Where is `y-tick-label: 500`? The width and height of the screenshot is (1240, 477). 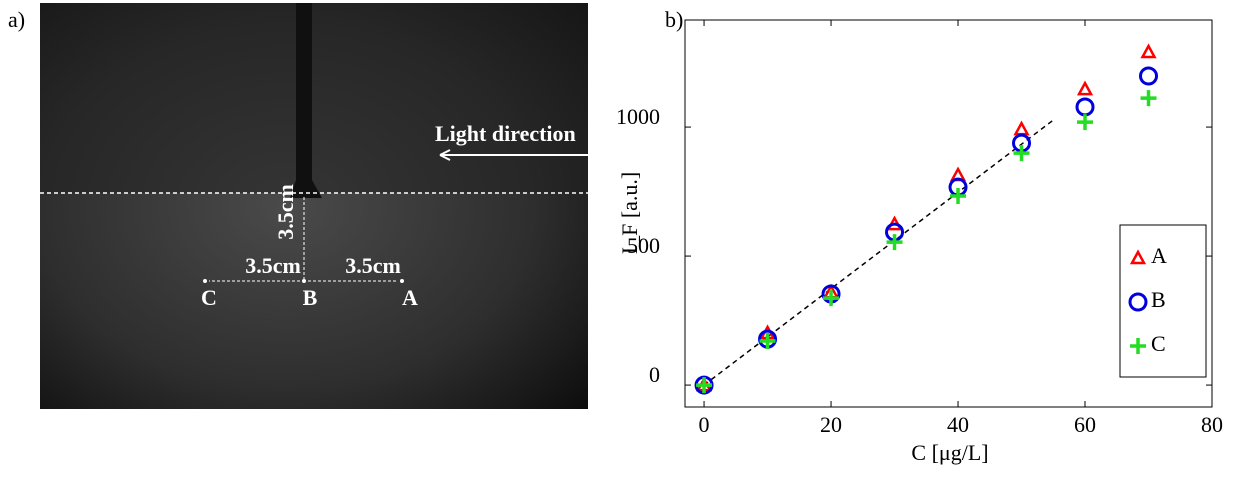
y-tick-label: 500 is located at coordinates (643, 245).